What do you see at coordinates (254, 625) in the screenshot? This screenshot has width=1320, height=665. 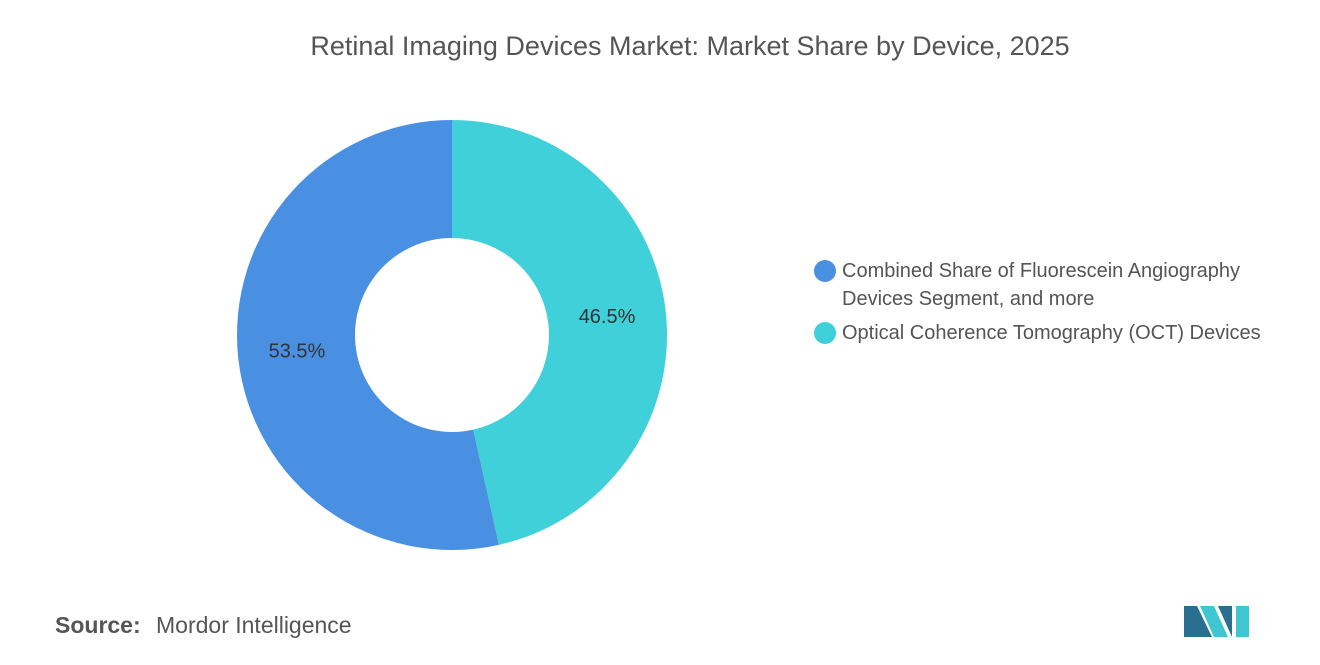 I see `source: Mordor Intelligence` at bounding box center [254, 625].